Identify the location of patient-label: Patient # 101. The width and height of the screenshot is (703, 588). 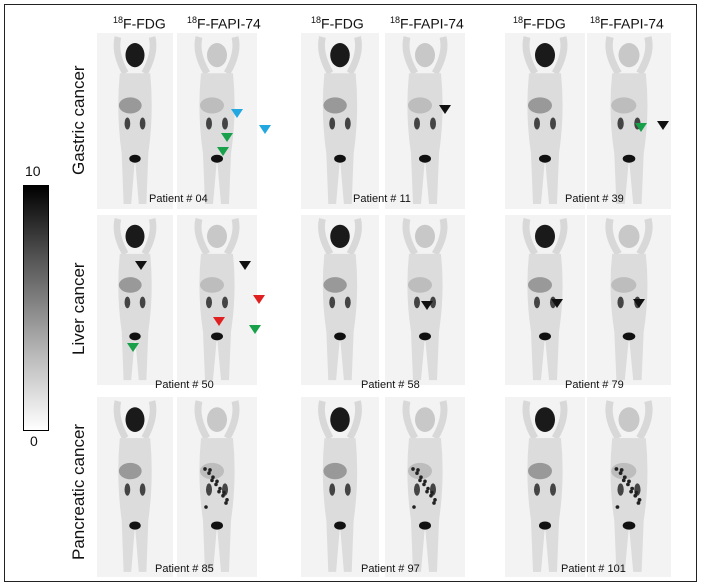
(593, 569).